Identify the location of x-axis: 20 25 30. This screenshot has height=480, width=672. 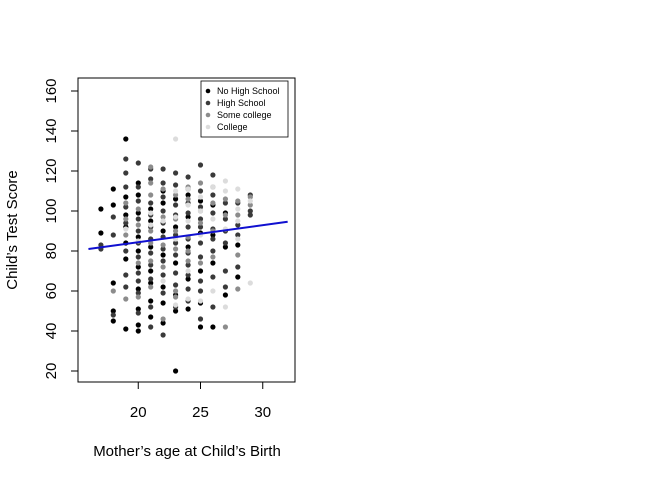
(200, 401).